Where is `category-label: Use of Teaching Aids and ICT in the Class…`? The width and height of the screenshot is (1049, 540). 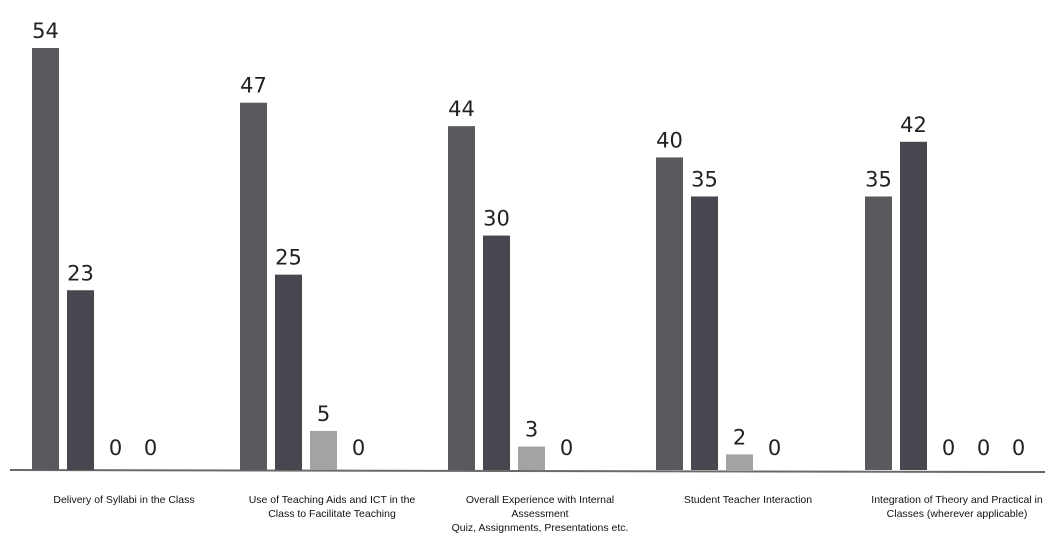
category-label: Use of Teaching Aids and ICT in the Class… is located at coordinates (332, 507).